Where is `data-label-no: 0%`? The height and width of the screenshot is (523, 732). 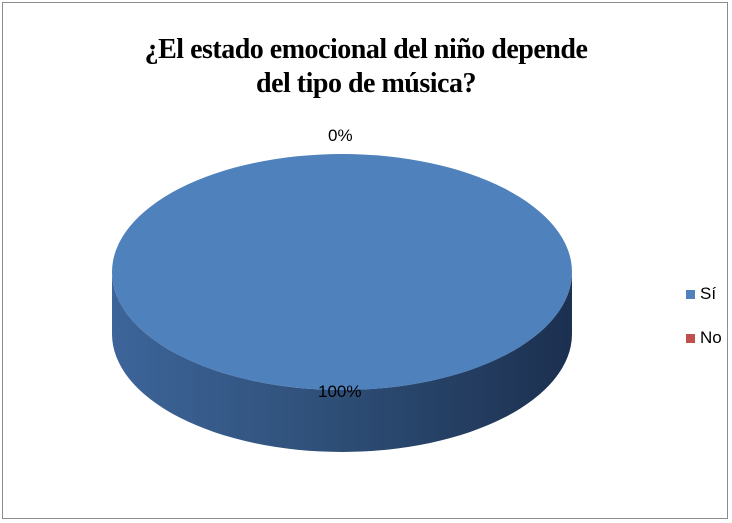 data-label-no: 0% is located at coordinates (340, 135).